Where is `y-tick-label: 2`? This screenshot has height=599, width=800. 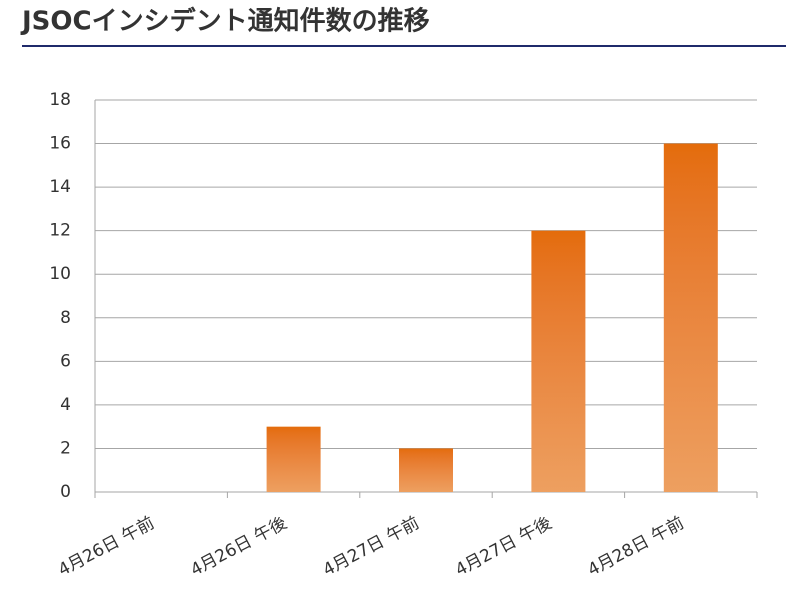
y-tick-label: 2 is located at coordinates (65, 448).